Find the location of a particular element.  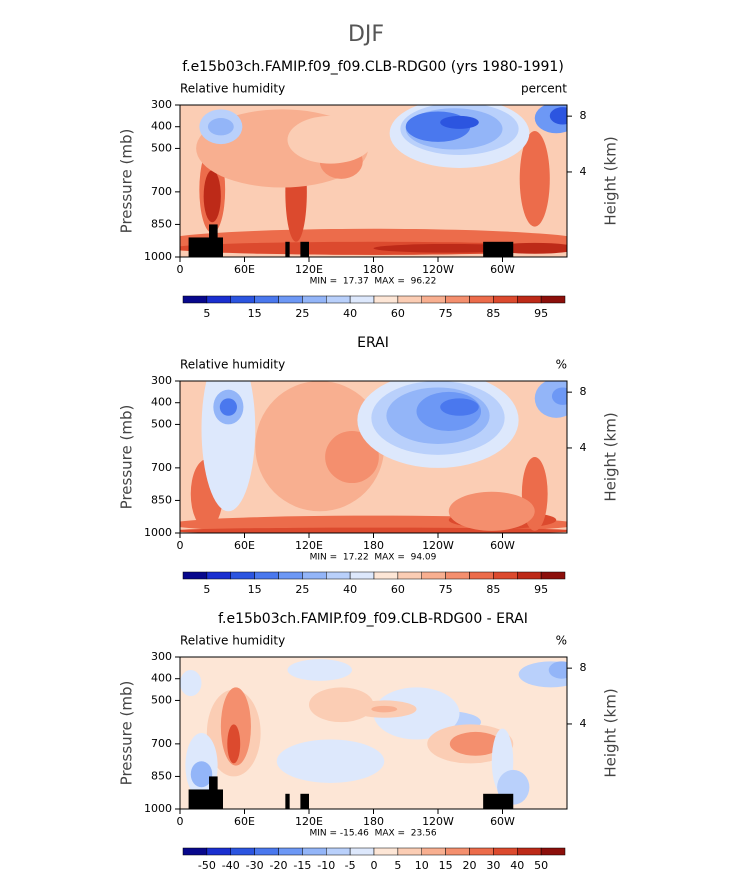

colorbar-label: 85 is located at coordinates (493, 589).